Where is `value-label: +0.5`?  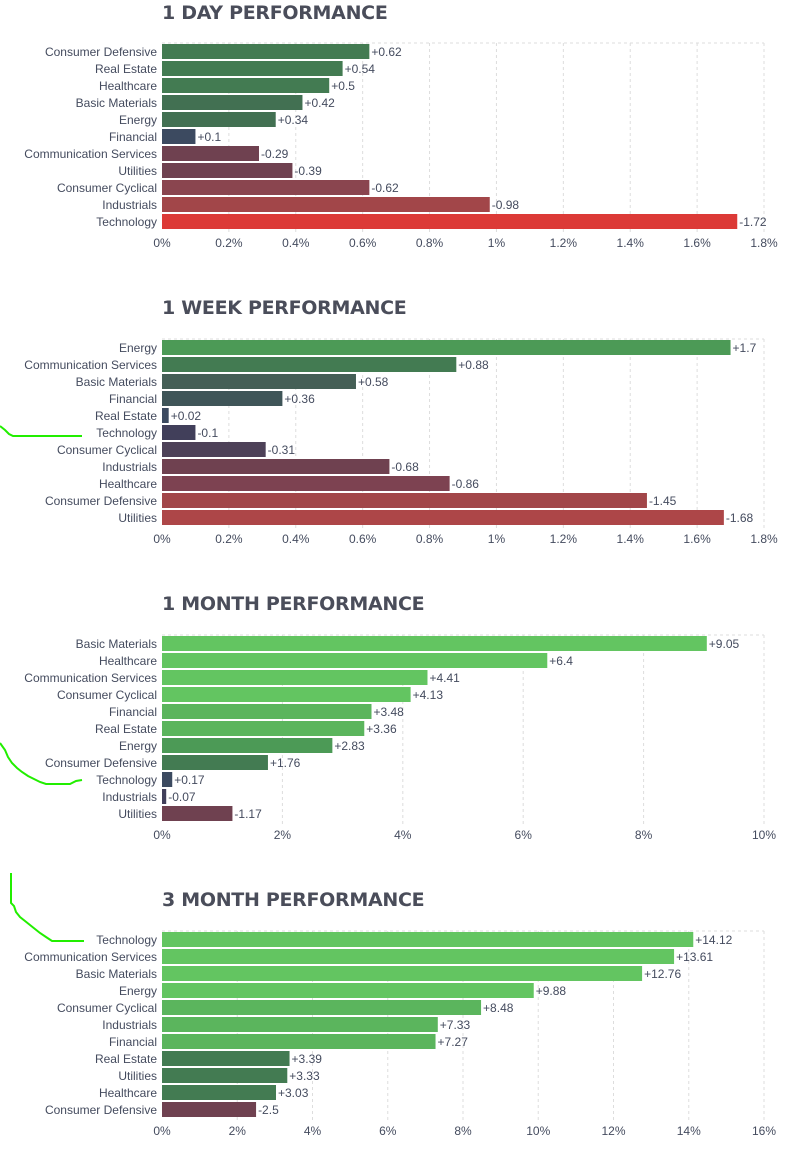
value-label: +0.5 is located at coordinates (343, 86).